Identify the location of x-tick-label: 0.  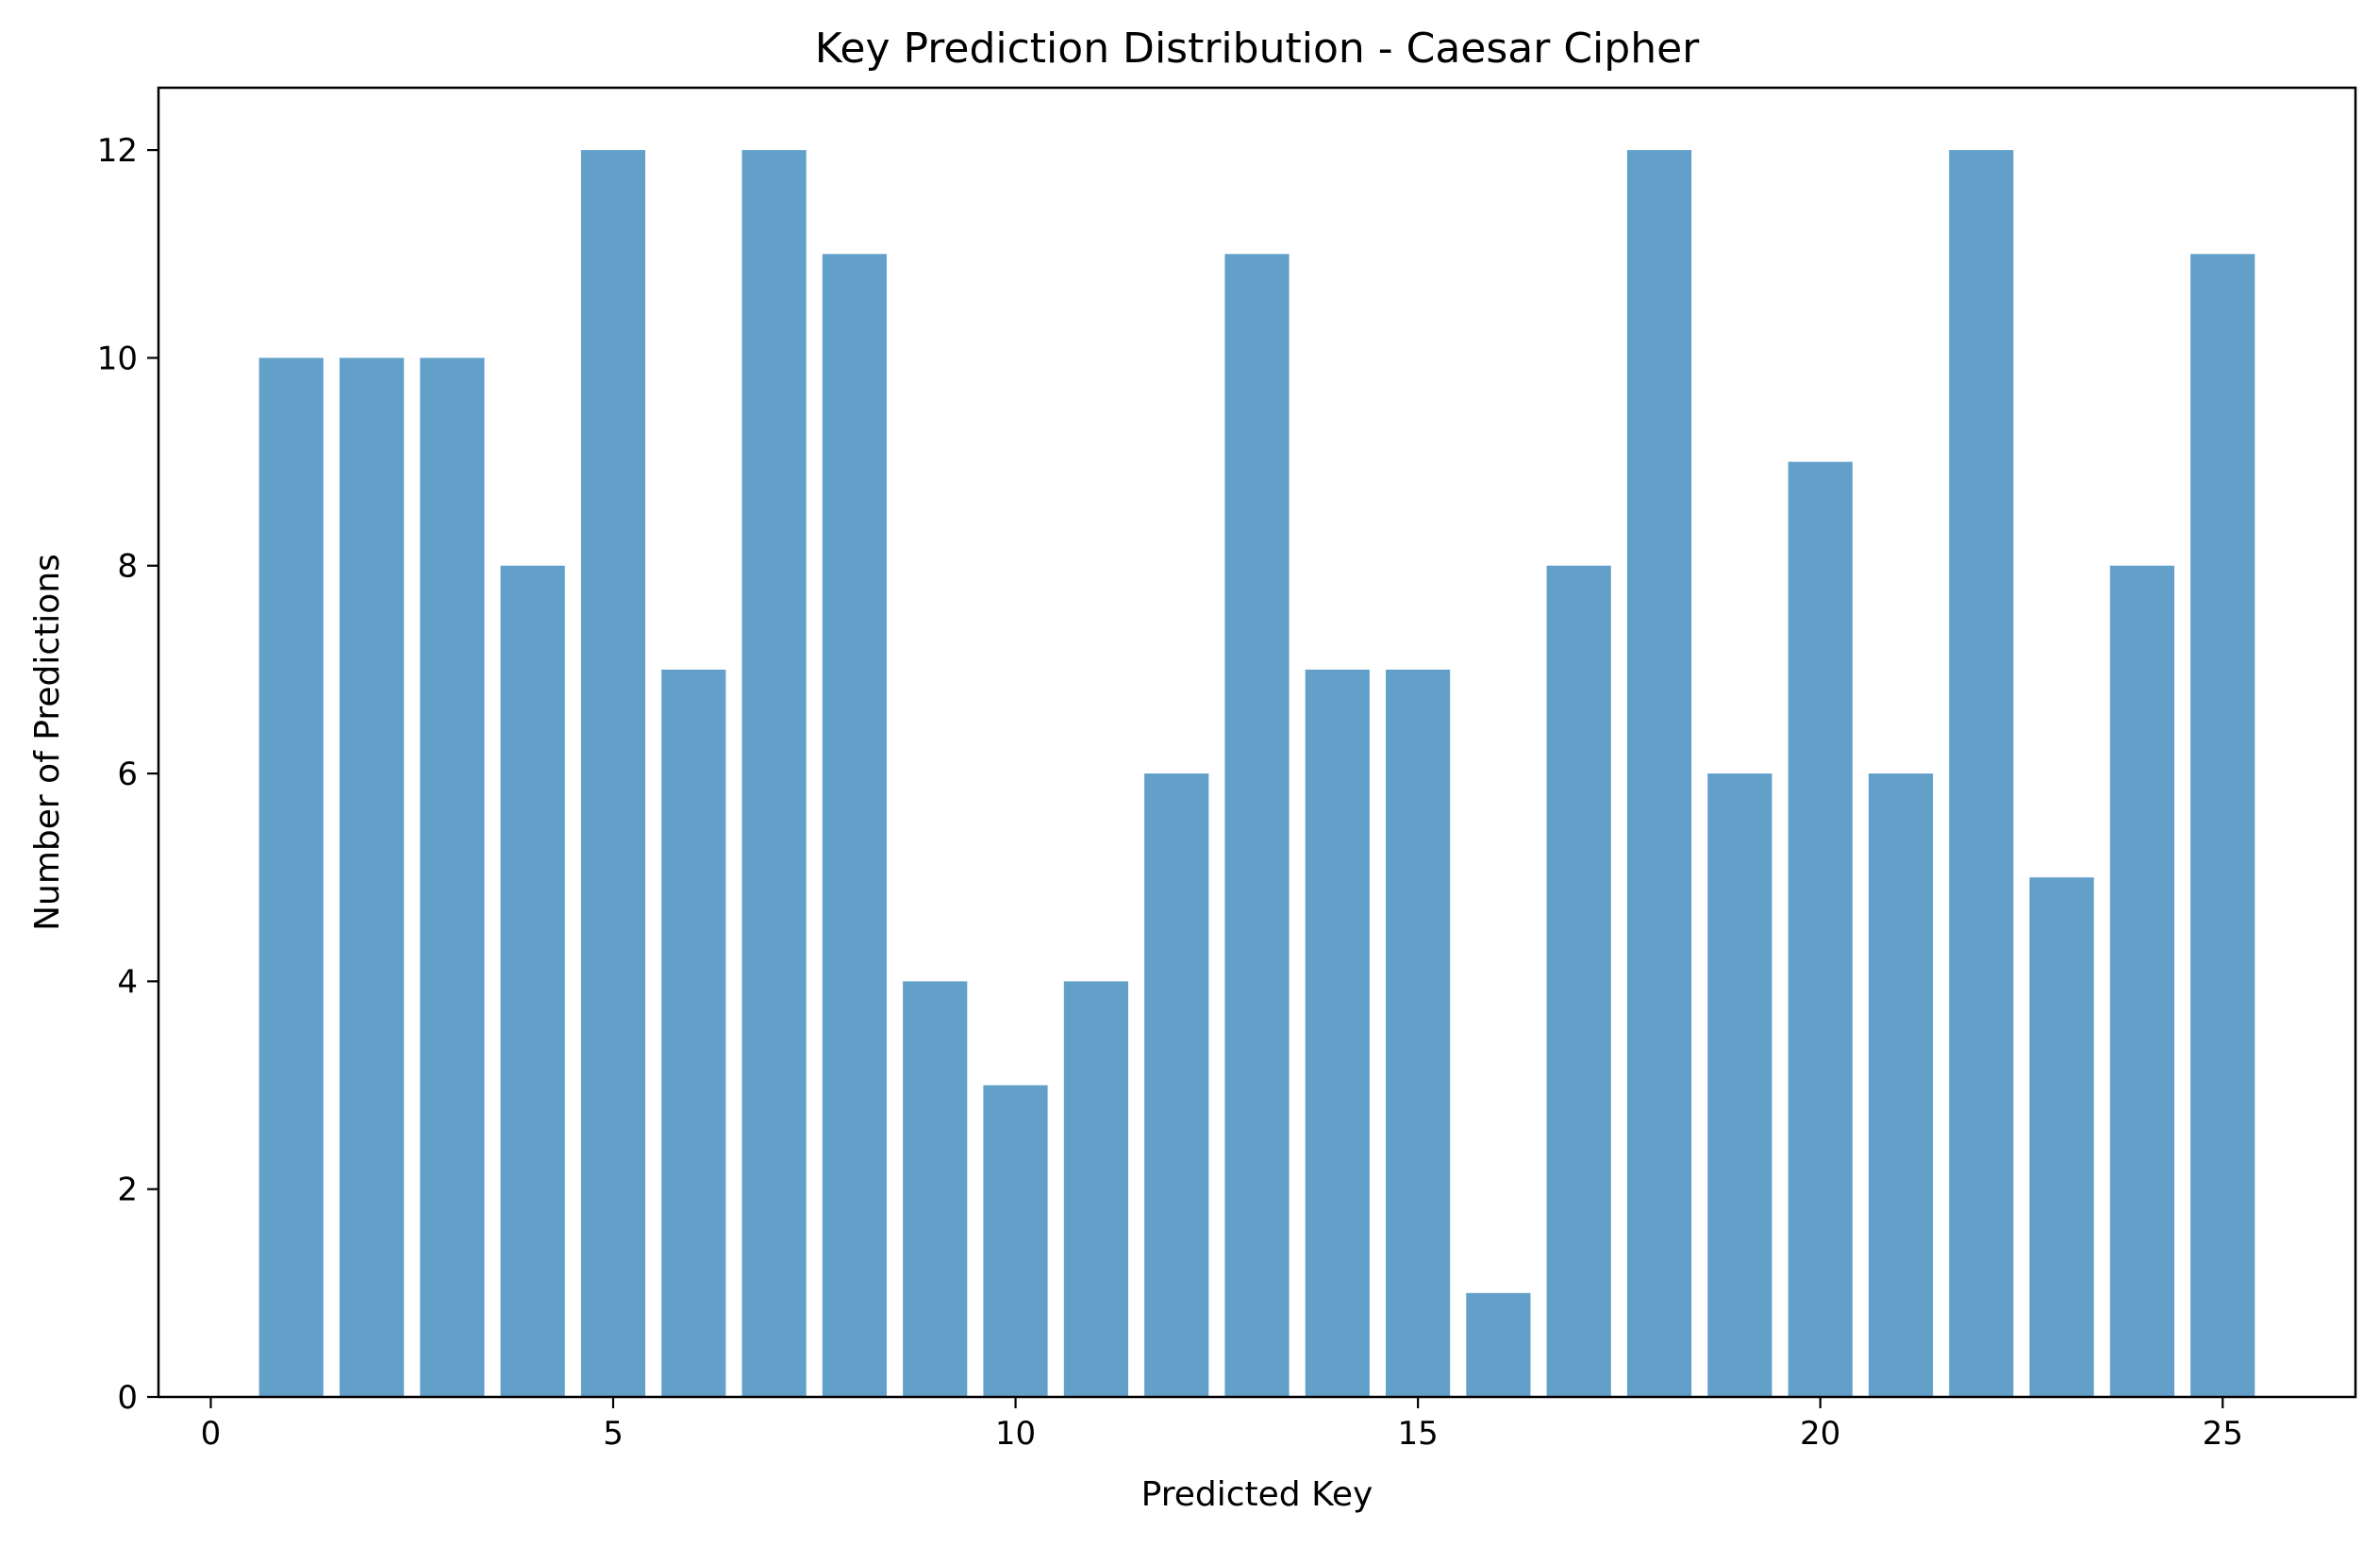
(211, 1434).